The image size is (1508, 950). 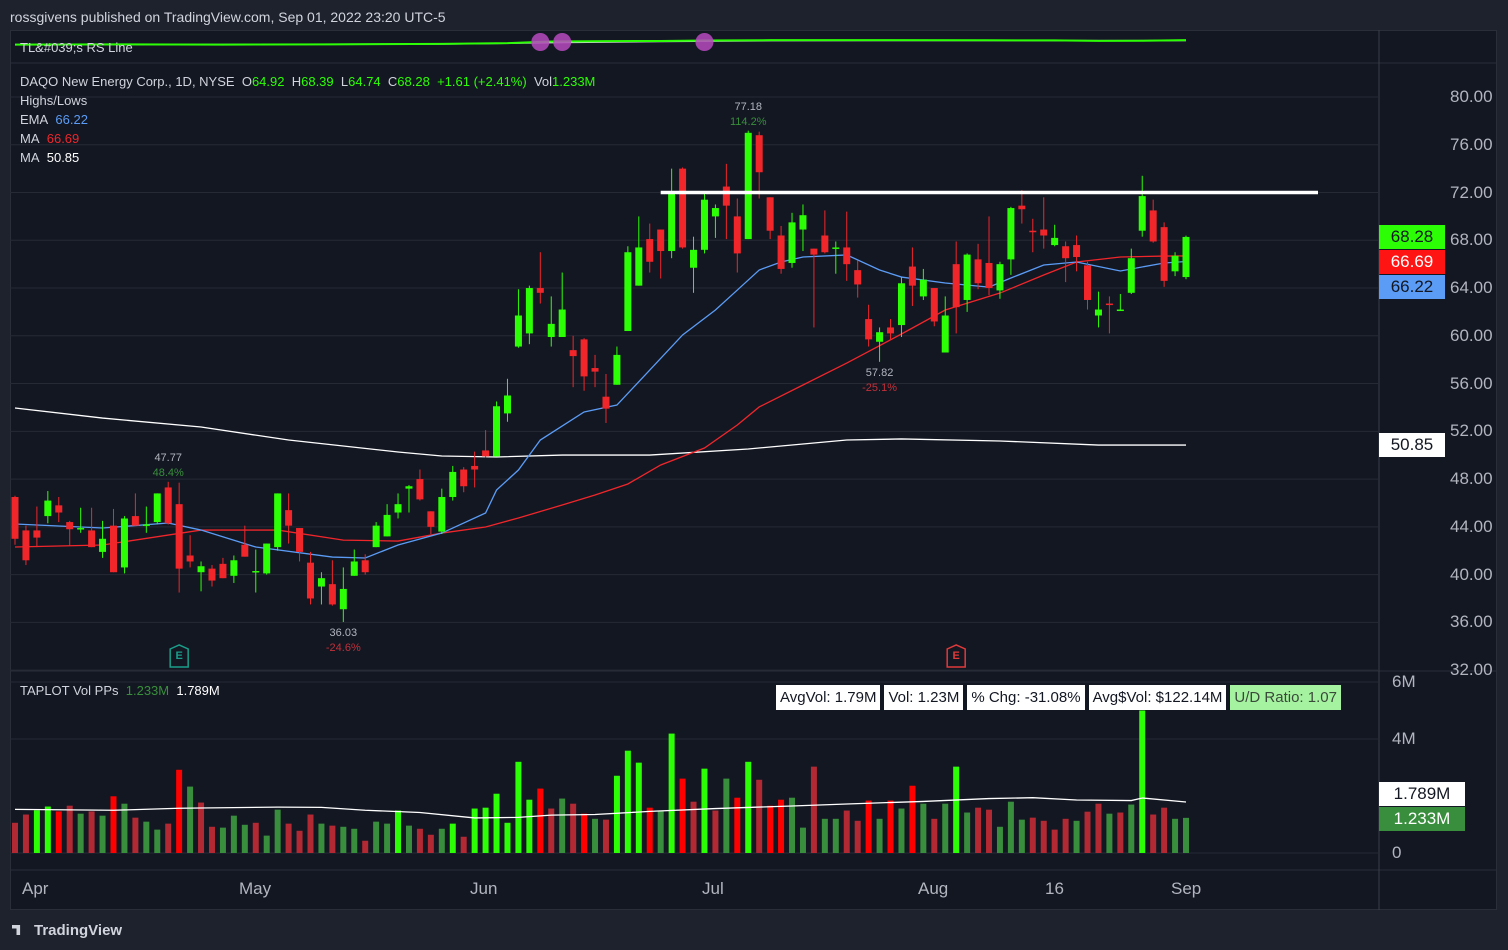 I want to click on volume-legend: TAPLOT Vol PPs 1.233M 1.789M, so click(x=120, y=690).